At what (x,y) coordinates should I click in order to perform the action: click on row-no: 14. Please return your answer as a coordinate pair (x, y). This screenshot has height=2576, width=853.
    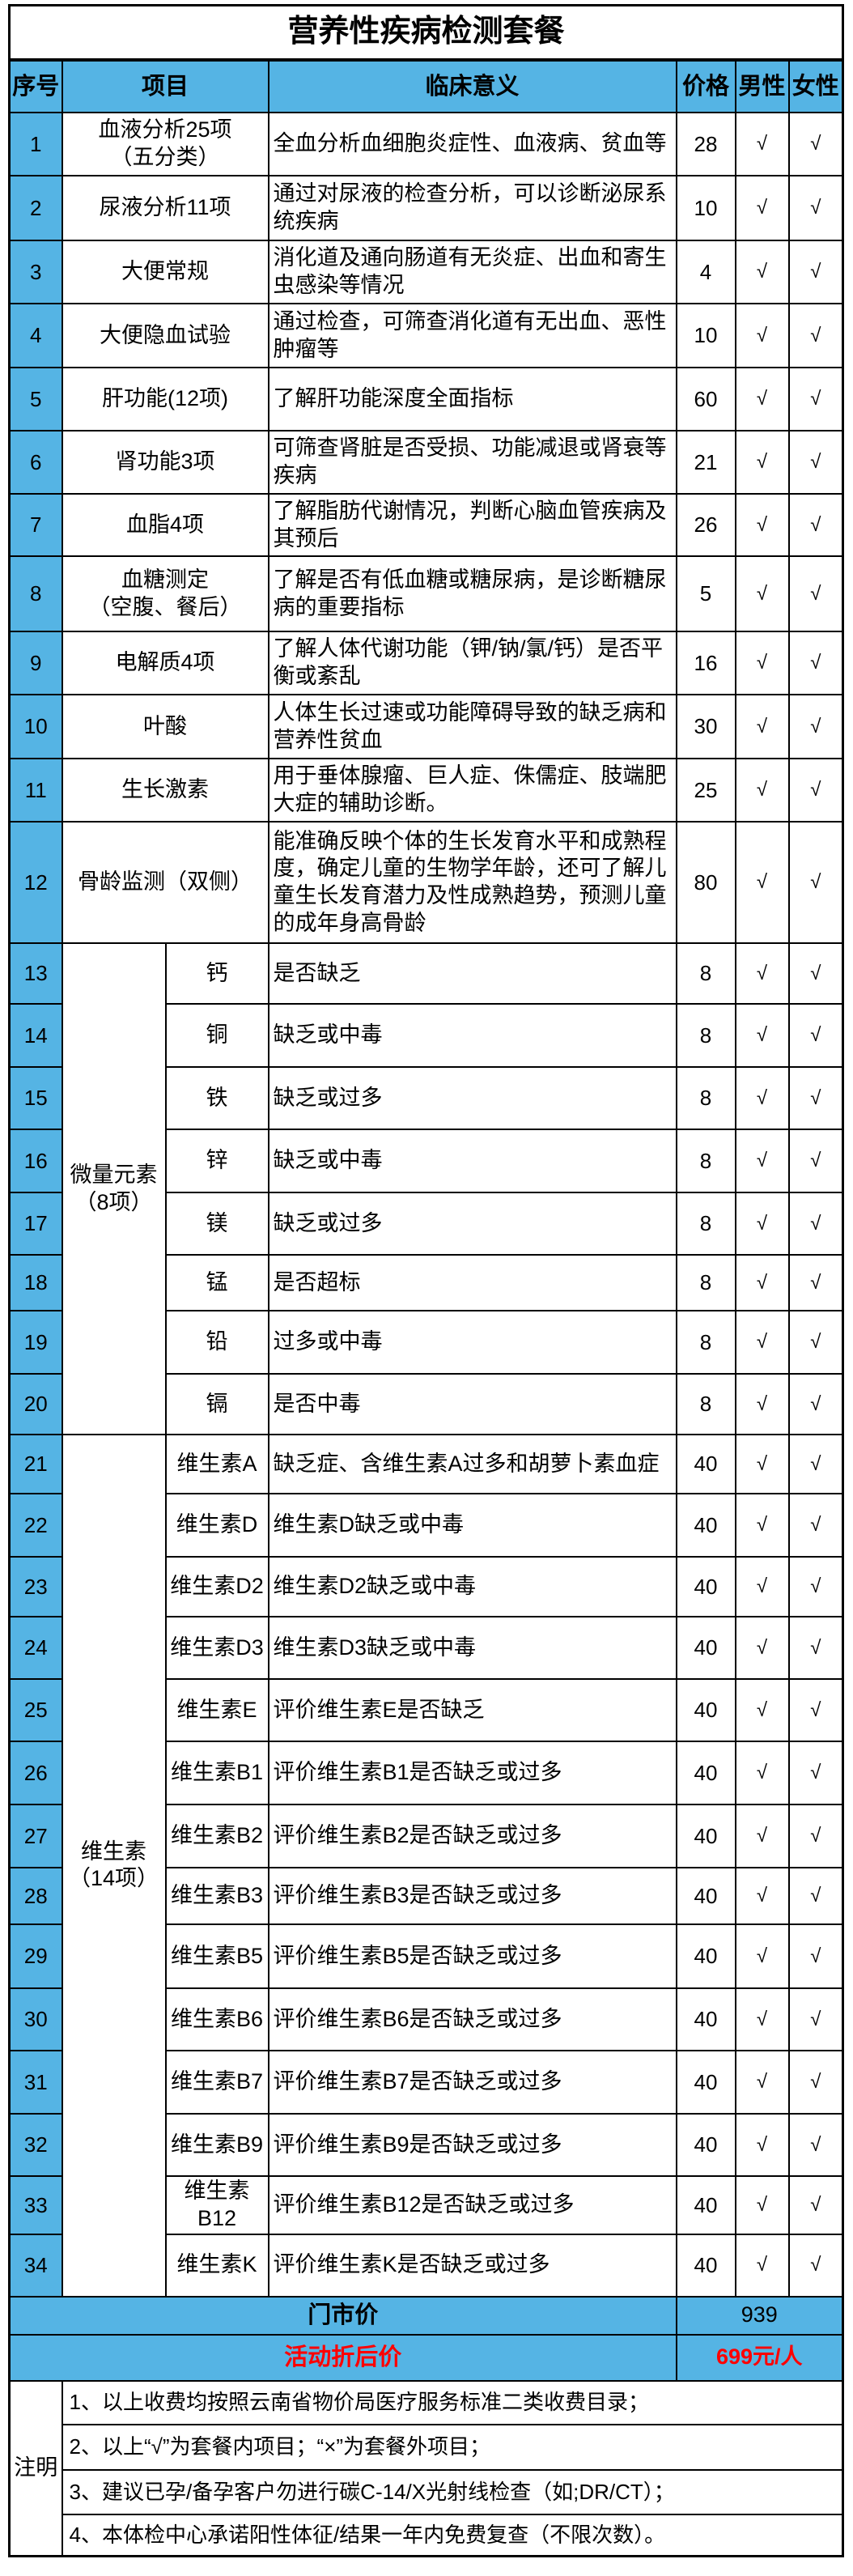
    Looking at the image, I should click on (35, 1035).